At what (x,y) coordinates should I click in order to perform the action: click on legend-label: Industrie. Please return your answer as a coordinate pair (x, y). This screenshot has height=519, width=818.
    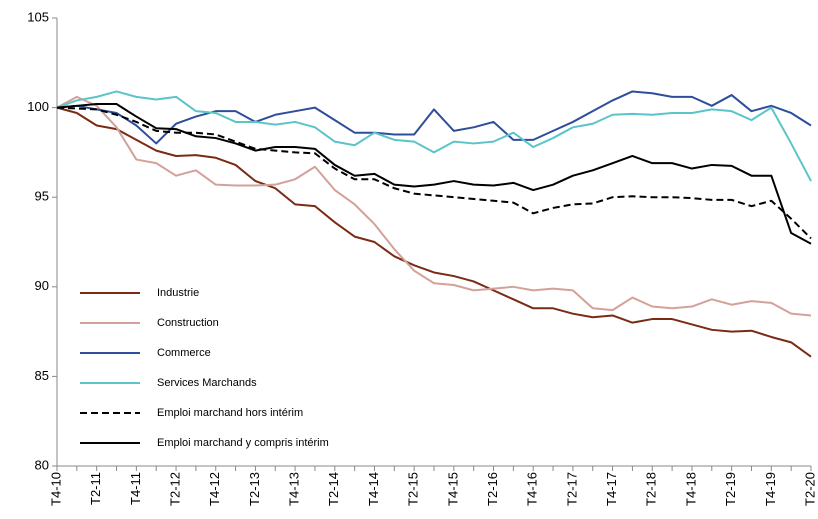
    Looking at the image, I should click on (178, 293).